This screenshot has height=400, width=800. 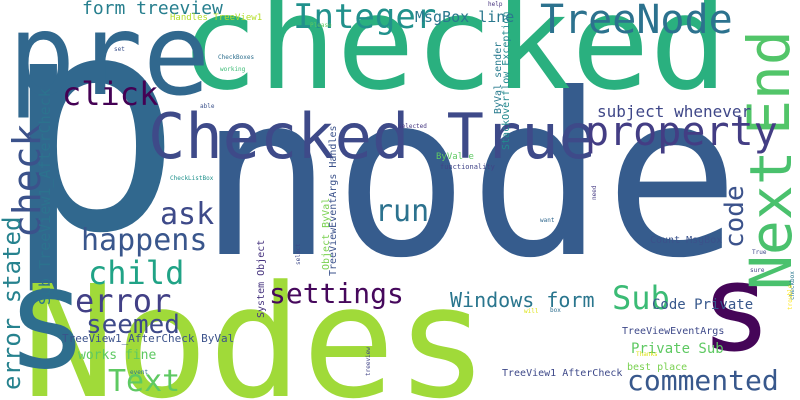 What do you see at coordinates (192, 178) in the screenshot?
I see `word-checklistbox: CheckListBox` at bounding box center [192, 178].